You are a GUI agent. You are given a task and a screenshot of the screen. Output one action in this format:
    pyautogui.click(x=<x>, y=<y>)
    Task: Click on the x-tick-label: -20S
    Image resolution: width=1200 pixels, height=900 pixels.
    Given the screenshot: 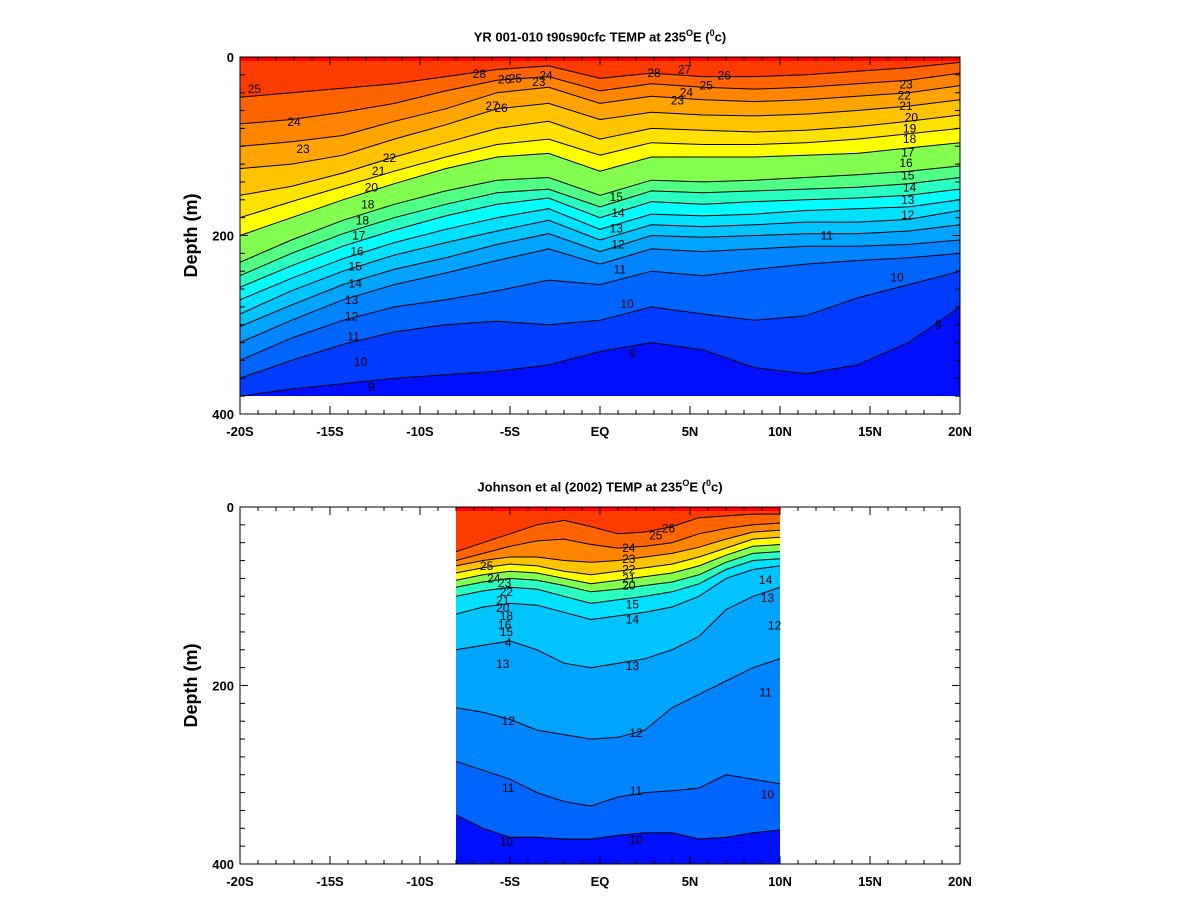 What is the action you would take?
    pyautogui.click(x=240, y=881)
    